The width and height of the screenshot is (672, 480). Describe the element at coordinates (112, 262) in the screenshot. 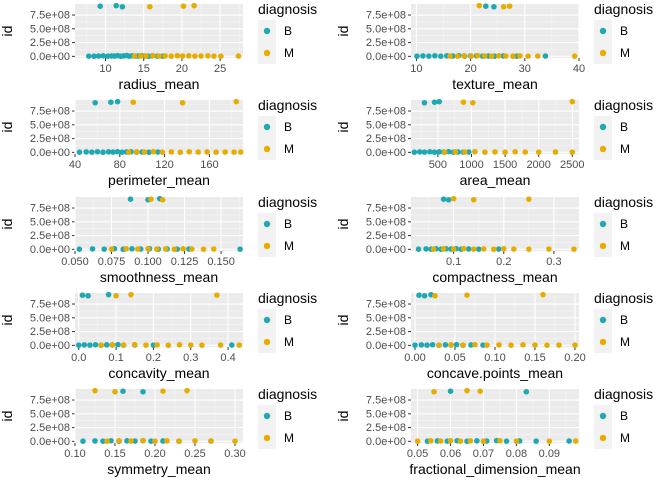

I see `x-tick-label: 0.075` at that location.